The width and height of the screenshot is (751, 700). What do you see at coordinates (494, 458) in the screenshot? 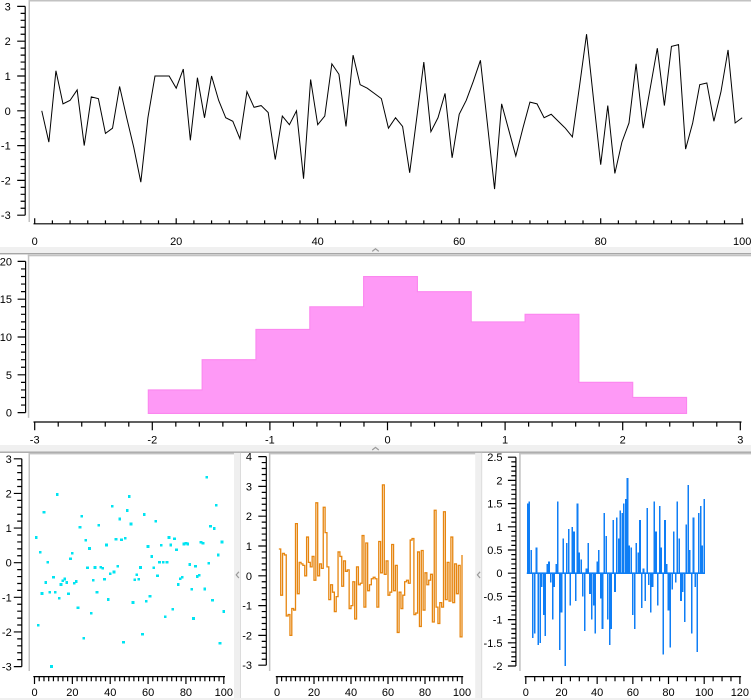
I see `svg-text: 2.5` at bounding box center [494, 458].